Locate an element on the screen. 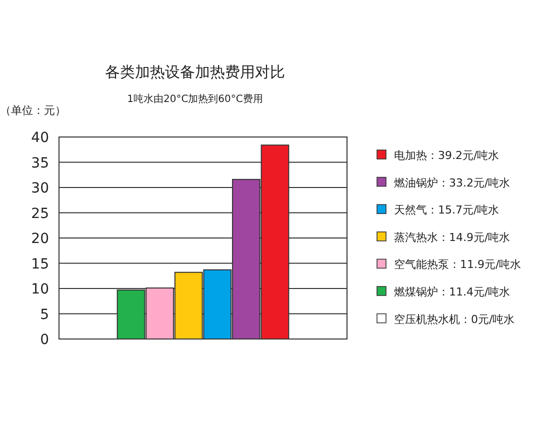  y-tick-label: 40 is located at coordinates (40, 138).